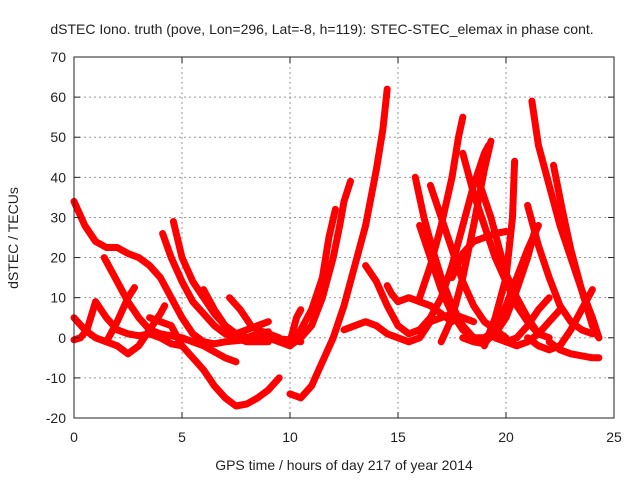 The height and width of the screenshot is (480, 640). What do you see at coordinates (182, 437) in the screenshot?
I see `x-tick-label: 5` at bounding box center [182, 437].